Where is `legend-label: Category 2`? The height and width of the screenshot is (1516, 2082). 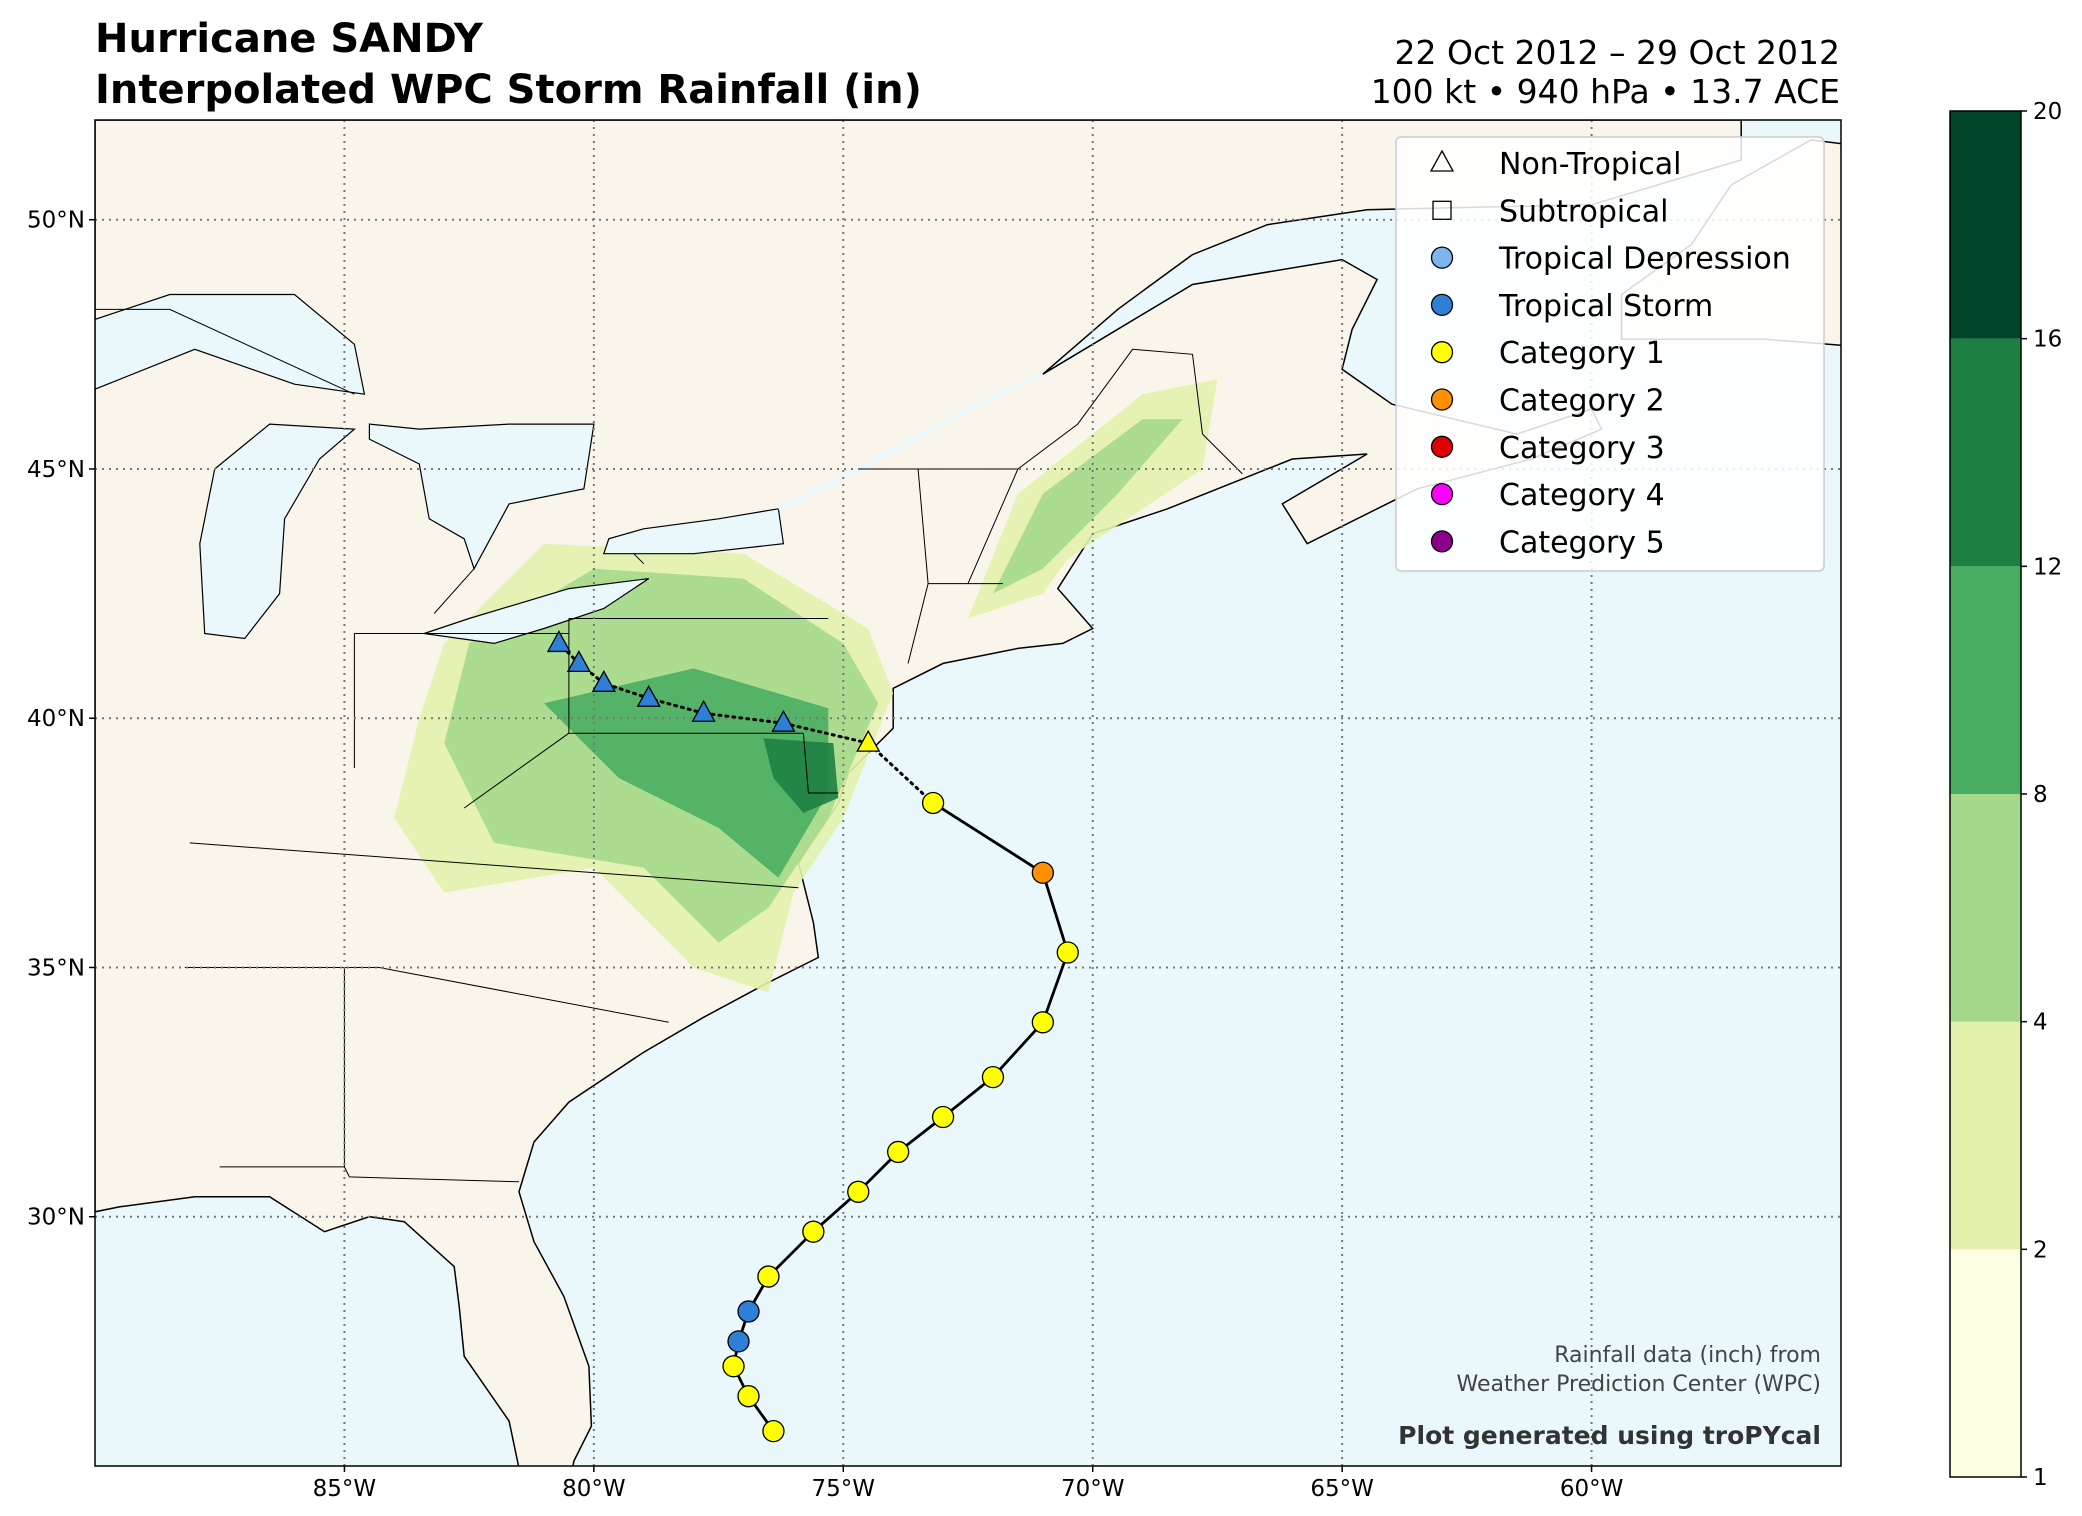 legend-label: Category 2 is located at coordinates (1582, 401).